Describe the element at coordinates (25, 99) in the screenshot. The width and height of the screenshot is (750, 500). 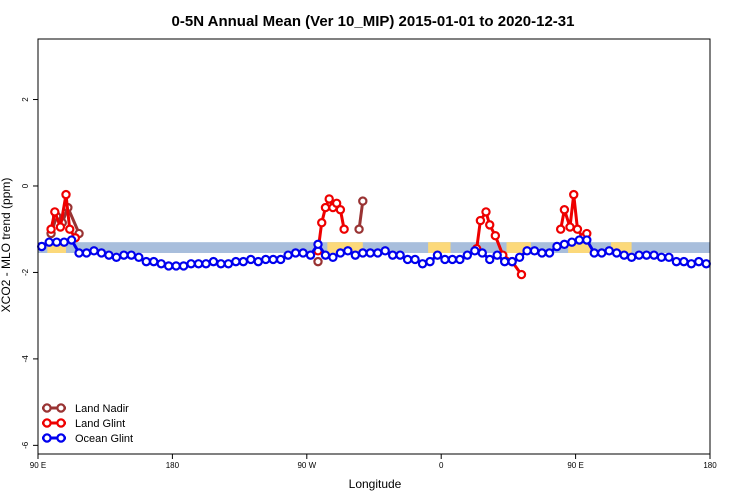
I see `y-tick-label-4: 2` at that location.